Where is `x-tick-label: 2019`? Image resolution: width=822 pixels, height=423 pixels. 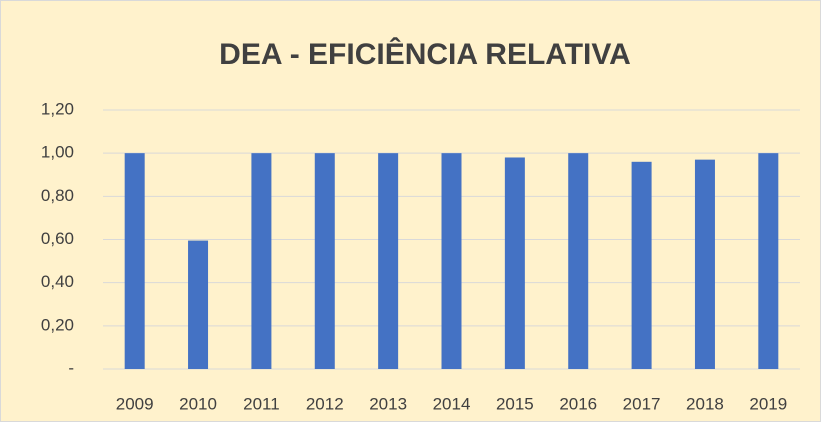
x-tick-label: 2019 is located at coordinates (768, 403).